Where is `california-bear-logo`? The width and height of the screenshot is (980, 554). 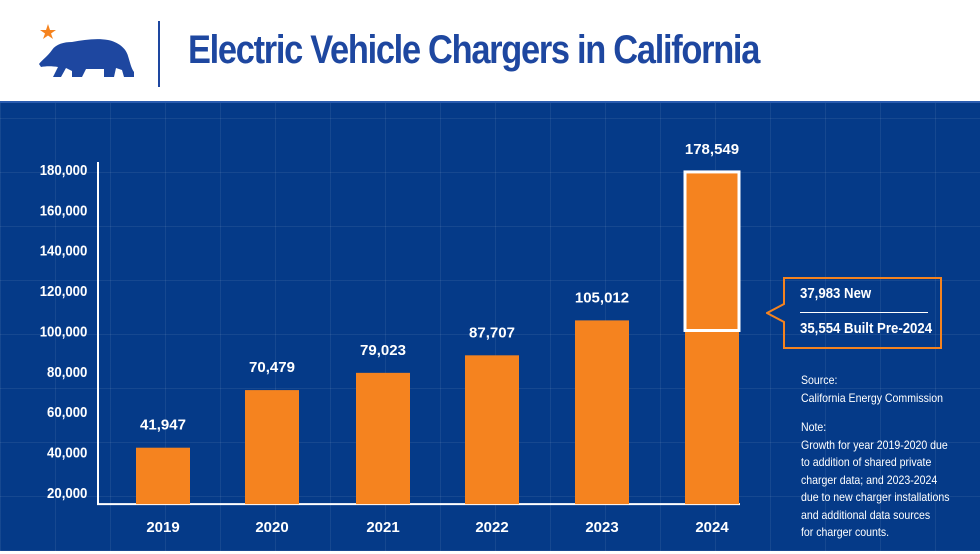
california-bear-logo is located at coordinates (86, 50).